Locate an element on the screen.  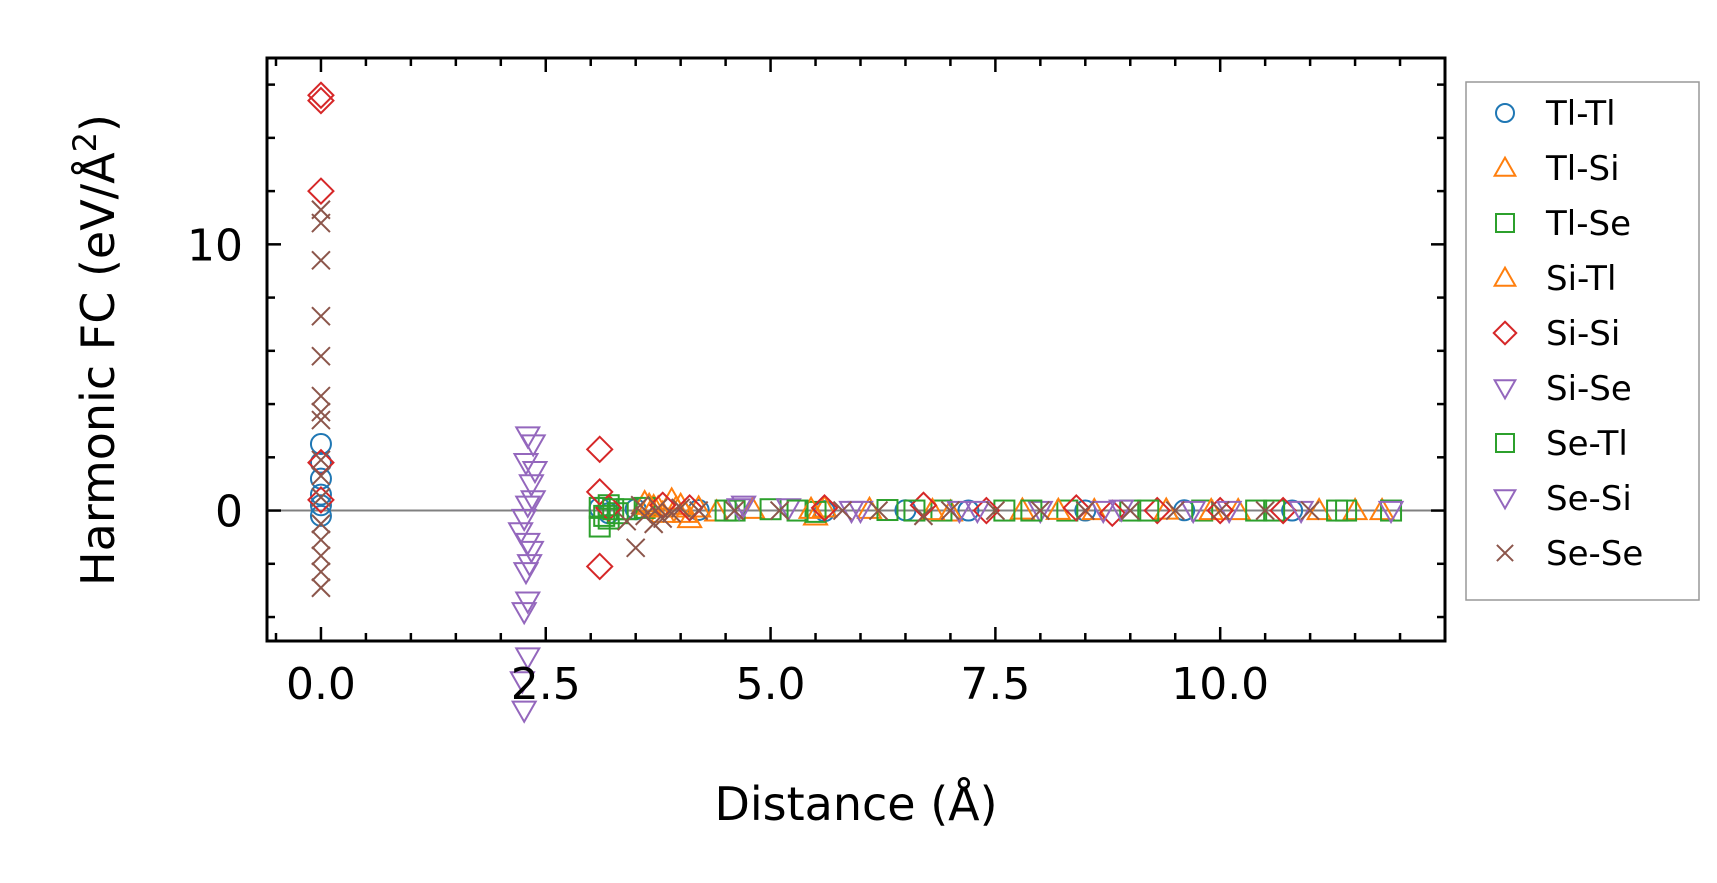
legend-marker-se-si is located at coordinates (1505, 500).